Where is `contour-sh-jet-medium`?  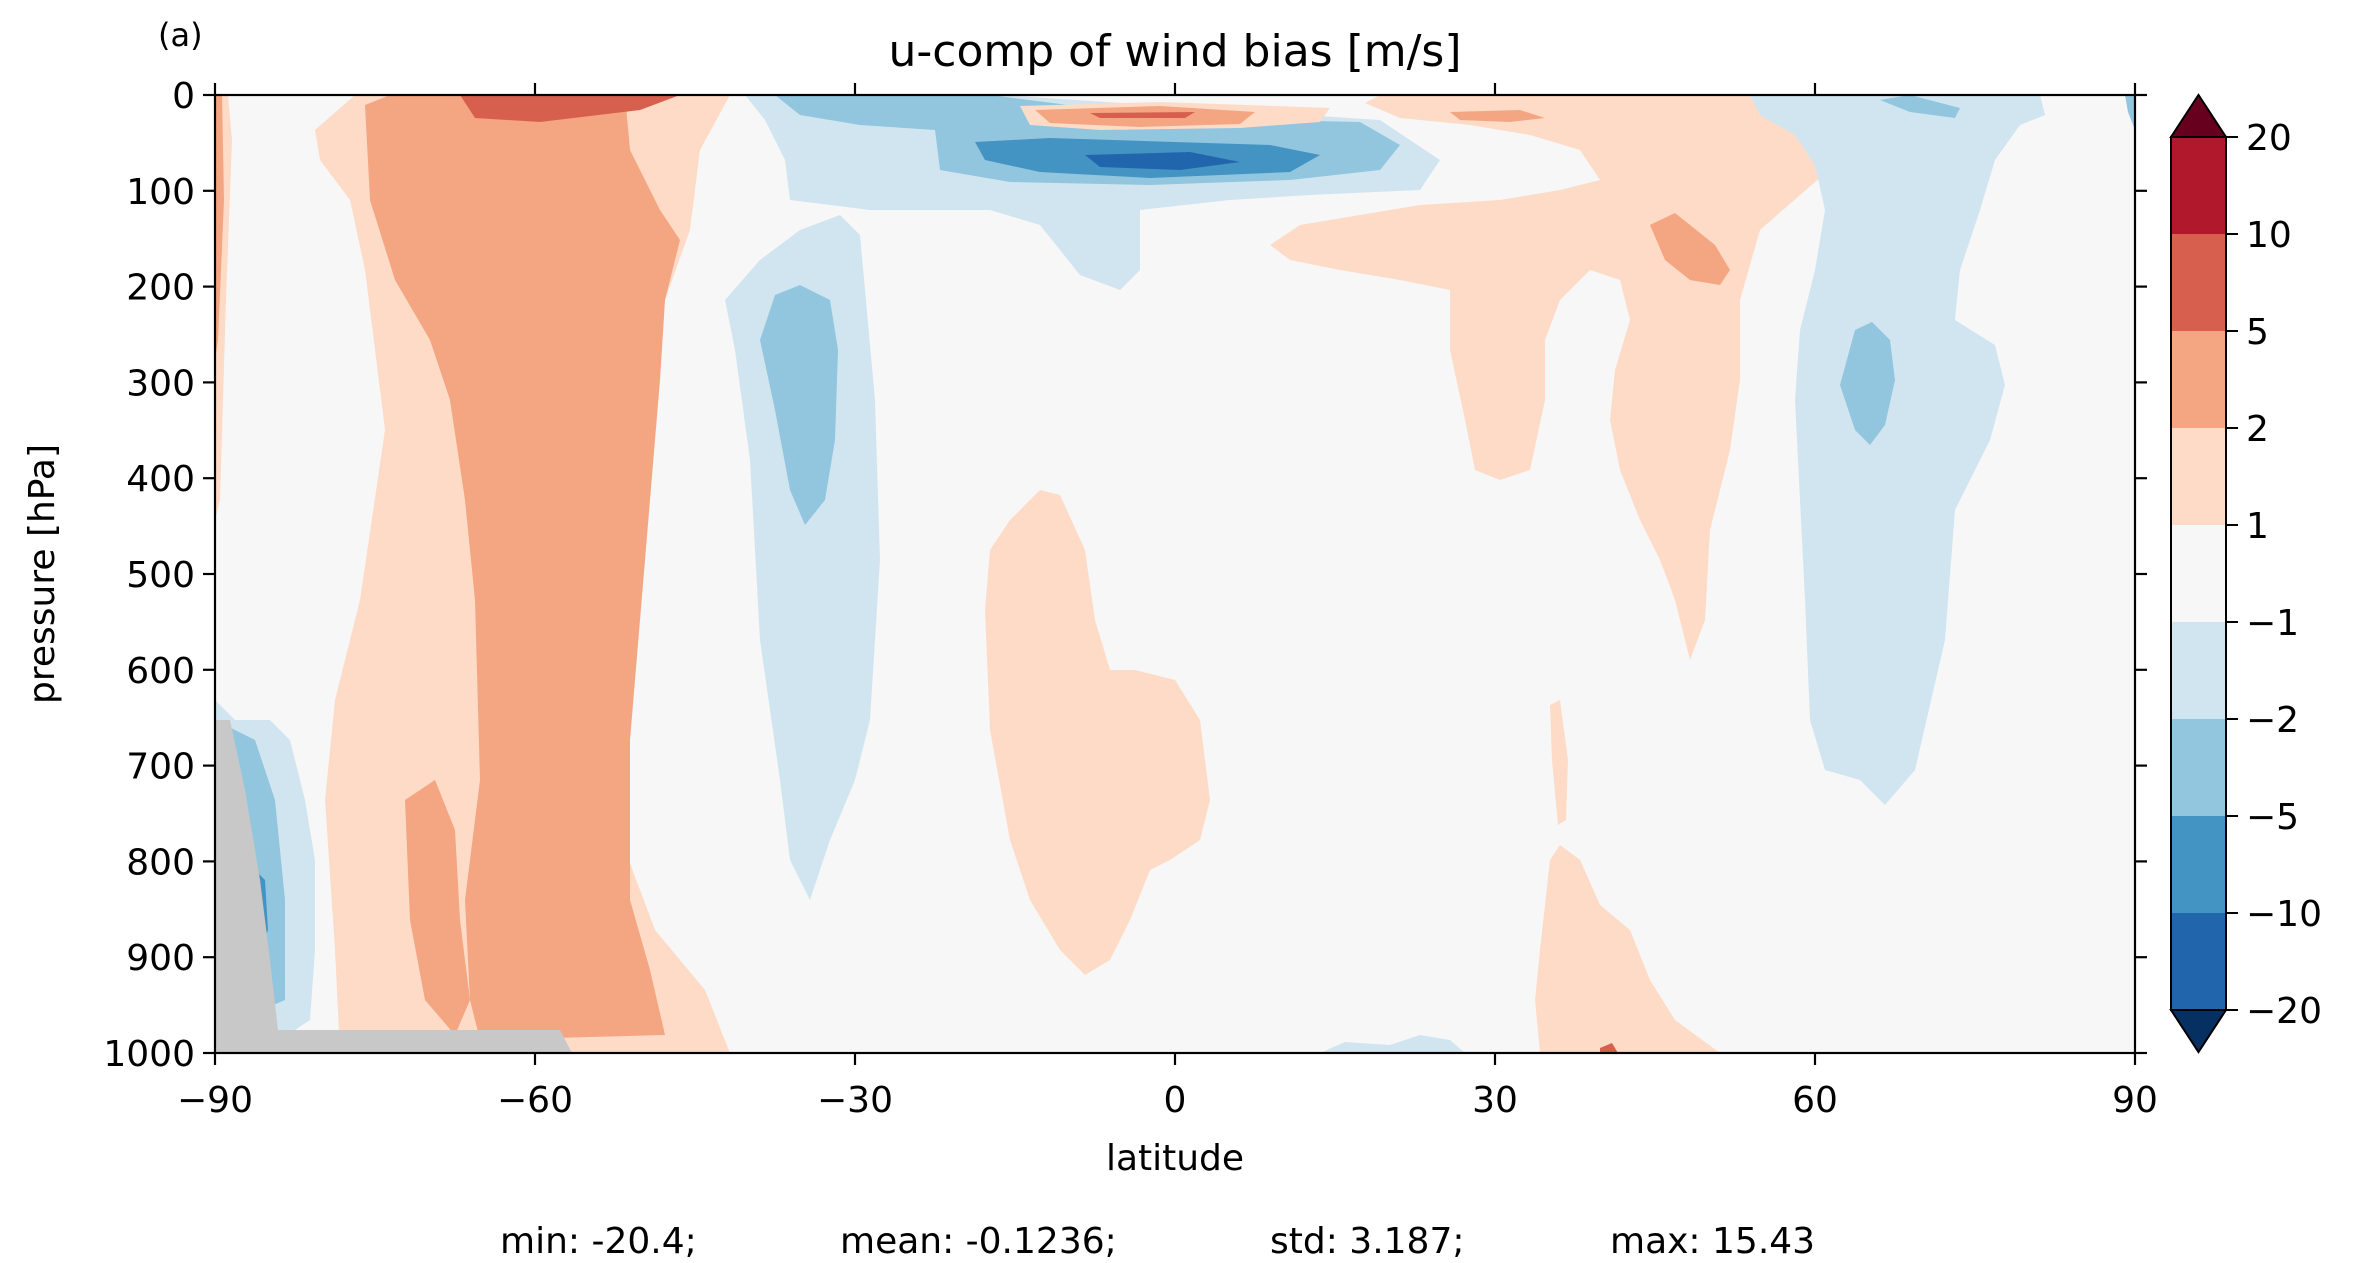 contour-sh-jet-medium is located at coordinates (522, 567).